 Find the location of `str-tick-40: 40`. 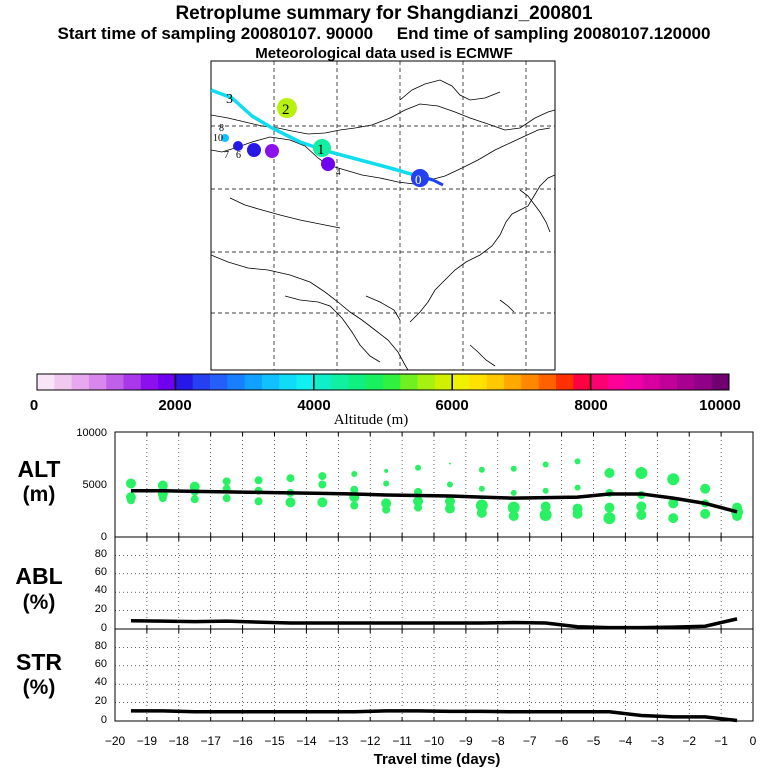

str-tick-40: 40 is located at coordinates (101, 682).